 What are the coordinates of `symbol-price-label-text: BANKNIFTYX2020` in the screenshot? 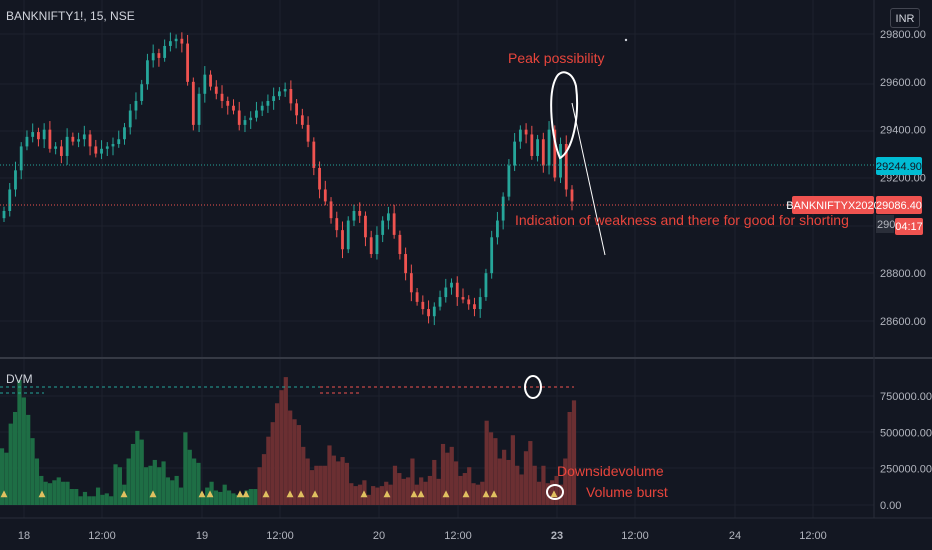 It's located at (833, 206).